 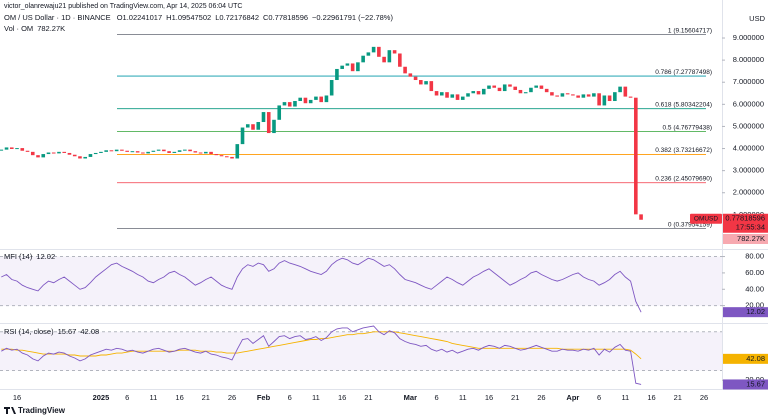 What do you see at coordinates (748, 170) in the screenshot?
I see `y-tick-label: 3.000000` at bounding box center [748, 170].